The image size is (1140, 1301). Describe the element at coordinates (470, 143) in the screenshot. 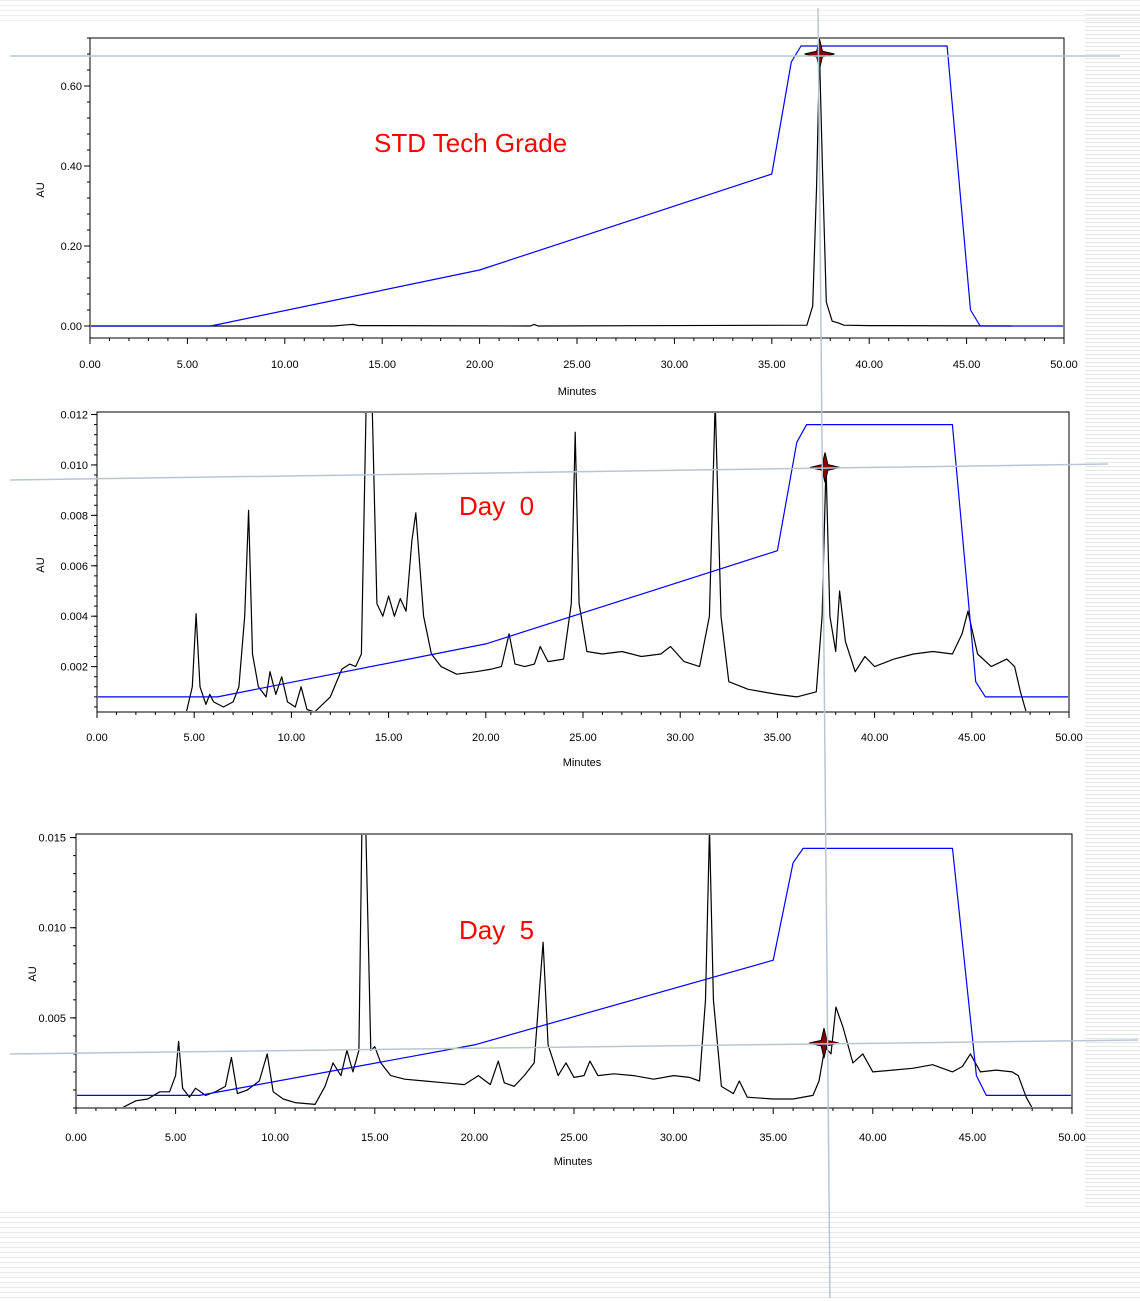

I see `panel-label-std: STD Tech Grade` at that location.